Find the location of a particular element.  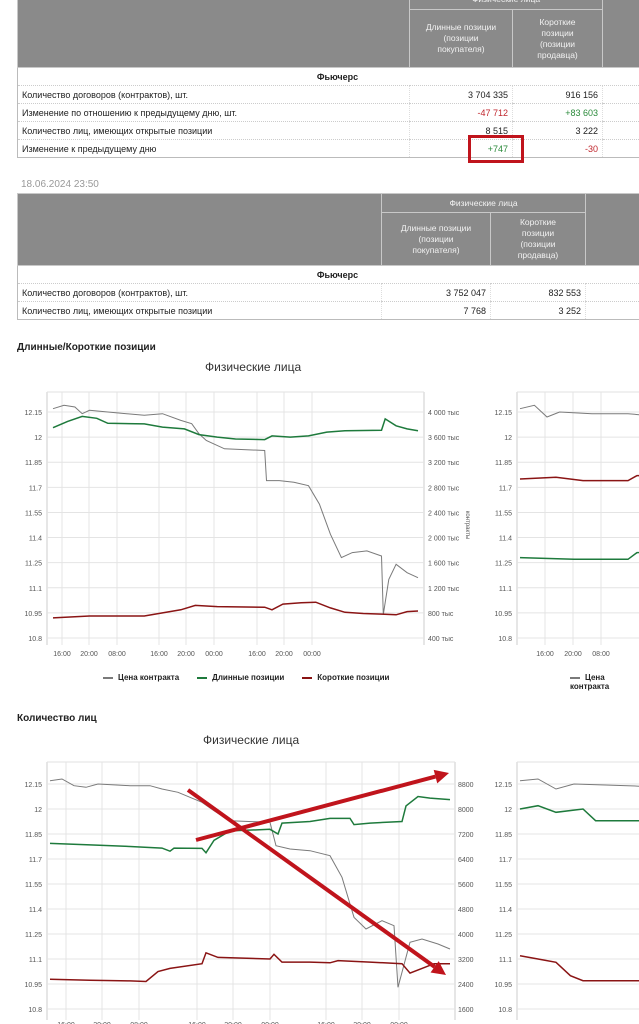

right-tick-label: 4000 is located at coordinates (466, 935).